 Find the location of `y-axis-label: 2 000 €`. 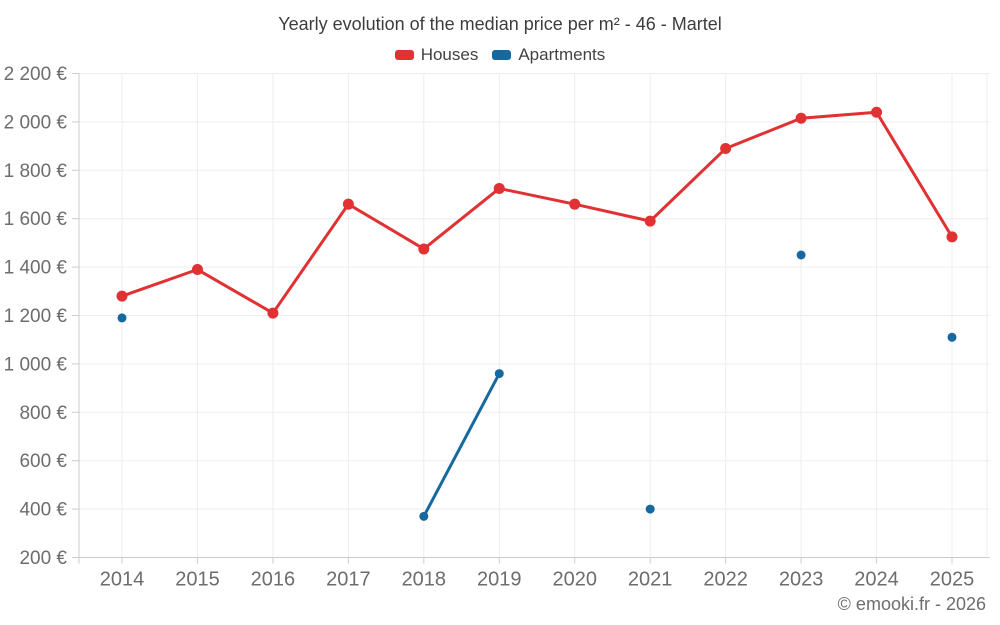

y-axis-label: 2 000 € is located at coordinates (36, 122).